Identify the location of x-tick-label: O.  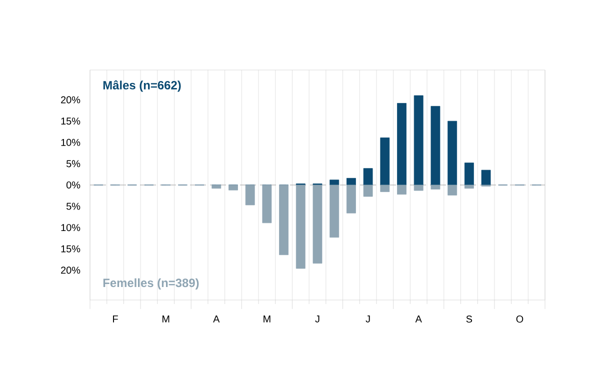
(520, 319).